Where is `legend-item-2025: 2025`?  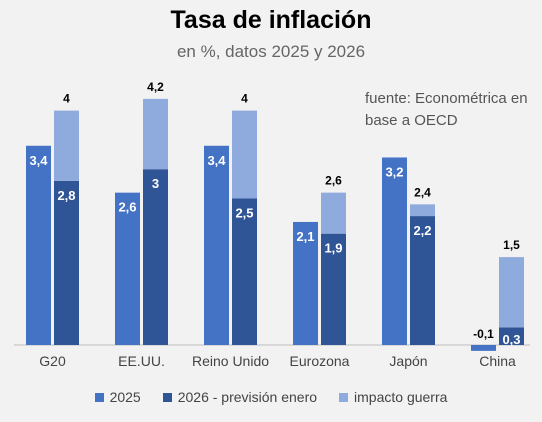
legend-item-2025: 2025 is located at coordinates (117, 397).